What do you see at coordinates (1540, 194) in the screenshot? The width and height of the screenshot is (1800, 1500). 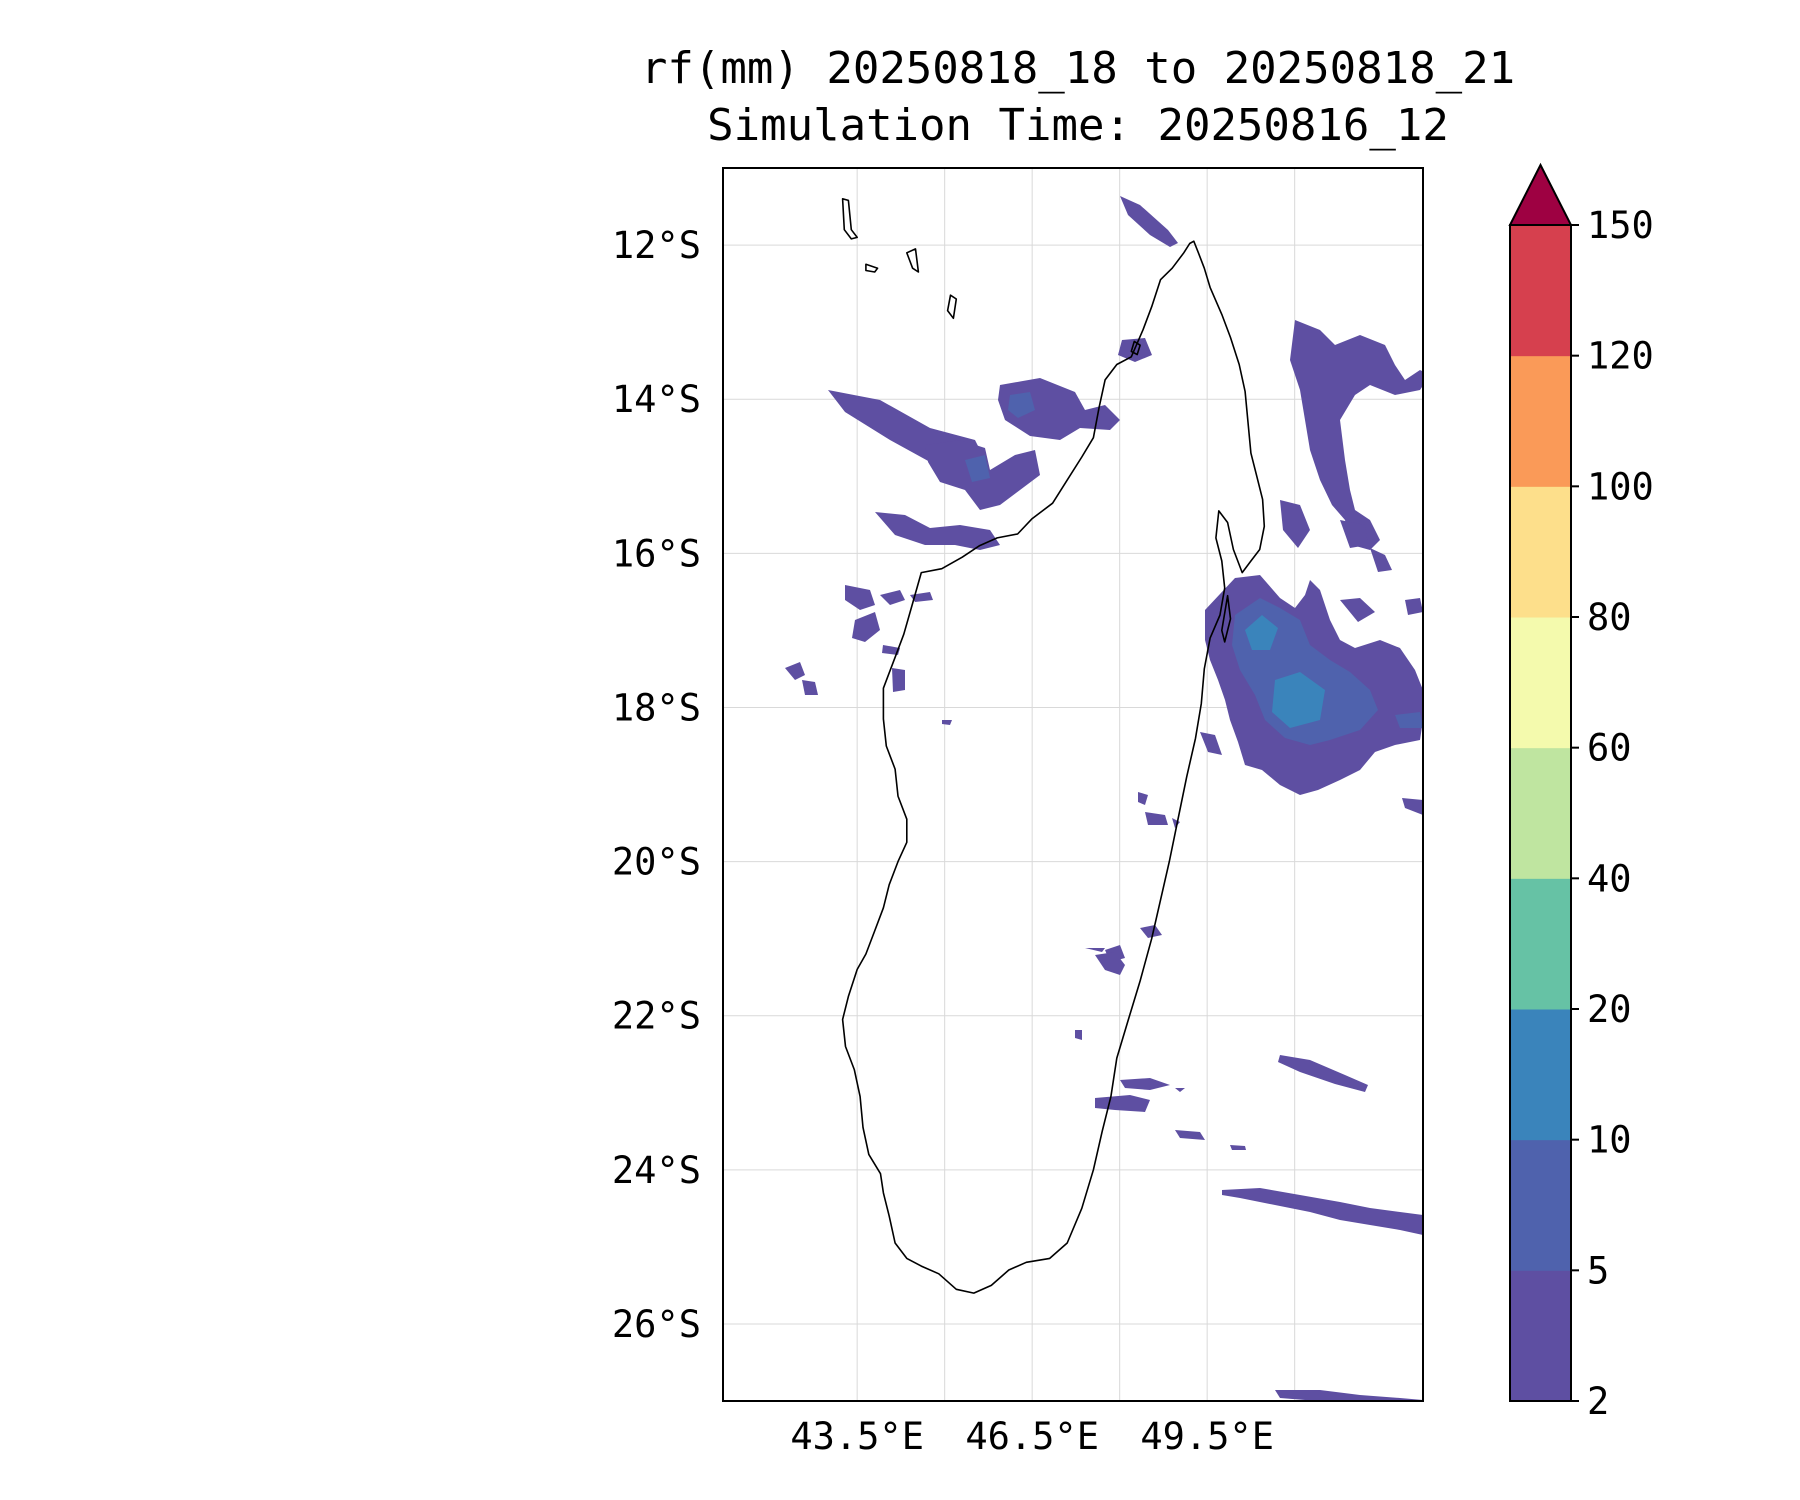 I see `colorbar-extend-arrow` at bounding box center [1540, 194].